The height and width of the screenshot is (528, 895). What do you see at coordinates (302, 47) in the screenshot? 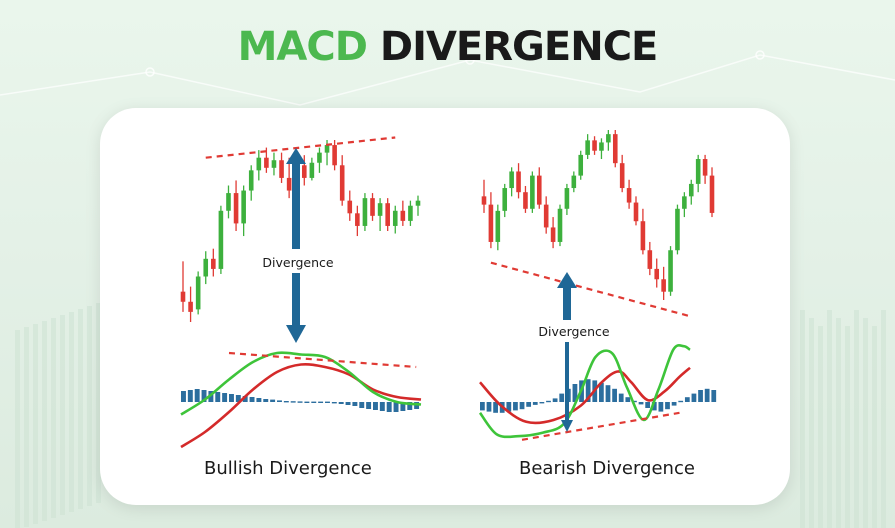
I see `title-macd: MACD` at bounding box center [302, 47].